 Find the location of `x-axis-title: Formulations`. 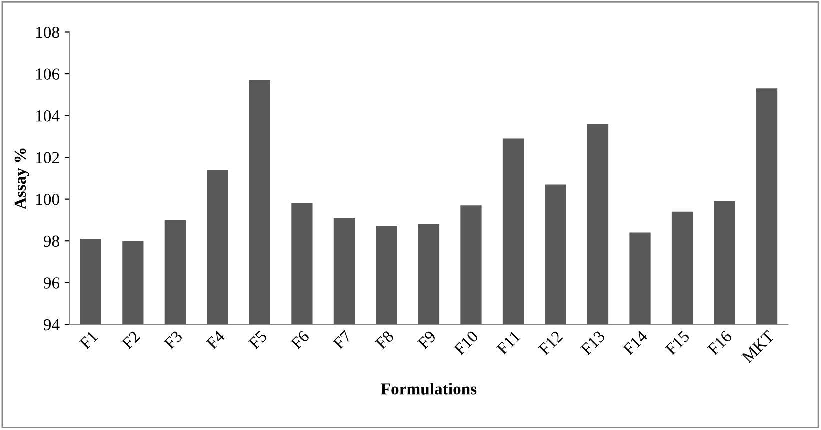

x-axis-title: Formulations is located at coordinates (429, 389).